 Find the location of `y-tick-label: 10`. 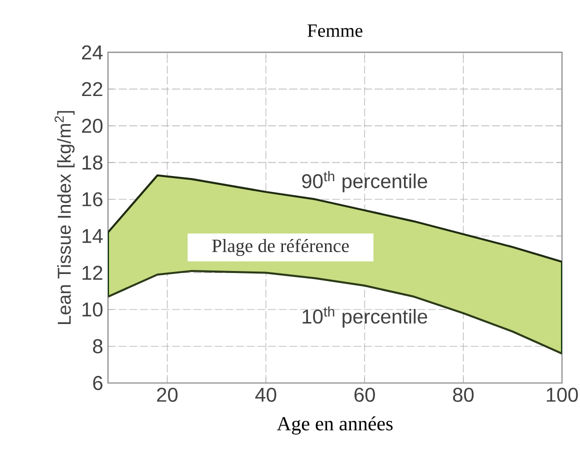

y-tick-label: 10 is located at coordinates (92, 309).